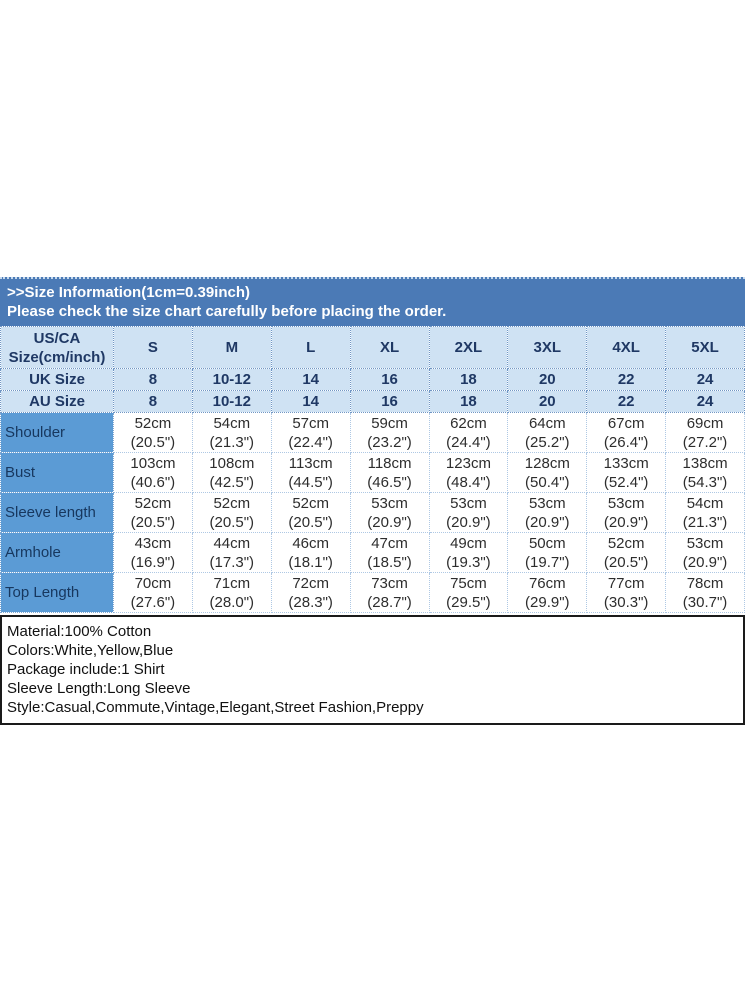 Image resolution: width=750 pixels, height=1000 pixels. I want to click on measurement-cm: 78cm, so click(705, 583).